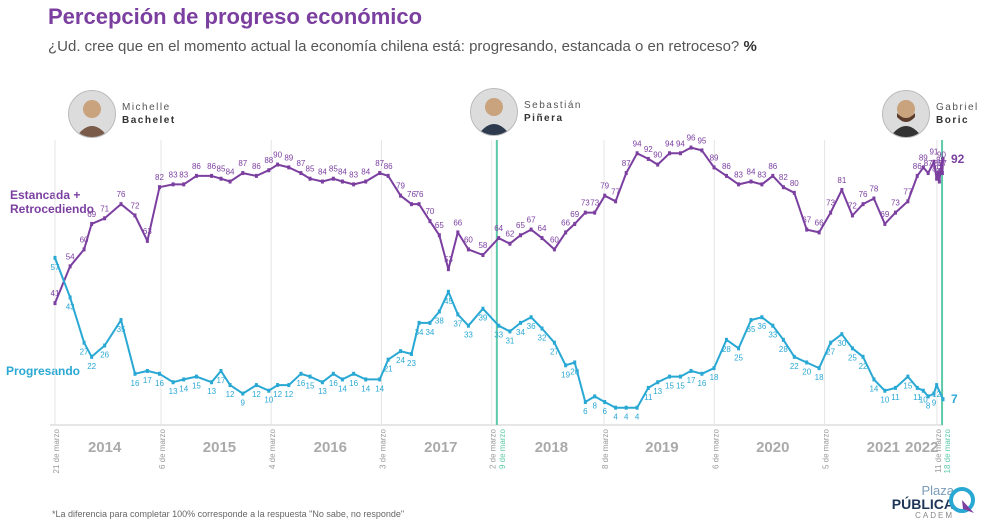 The height and width of the screenshot is (529, 1000). What do you see at coordinates (715, 448) in the screenshot?
I see `date-marker-label: 6 de marzo` at bounding box center [715, 448].